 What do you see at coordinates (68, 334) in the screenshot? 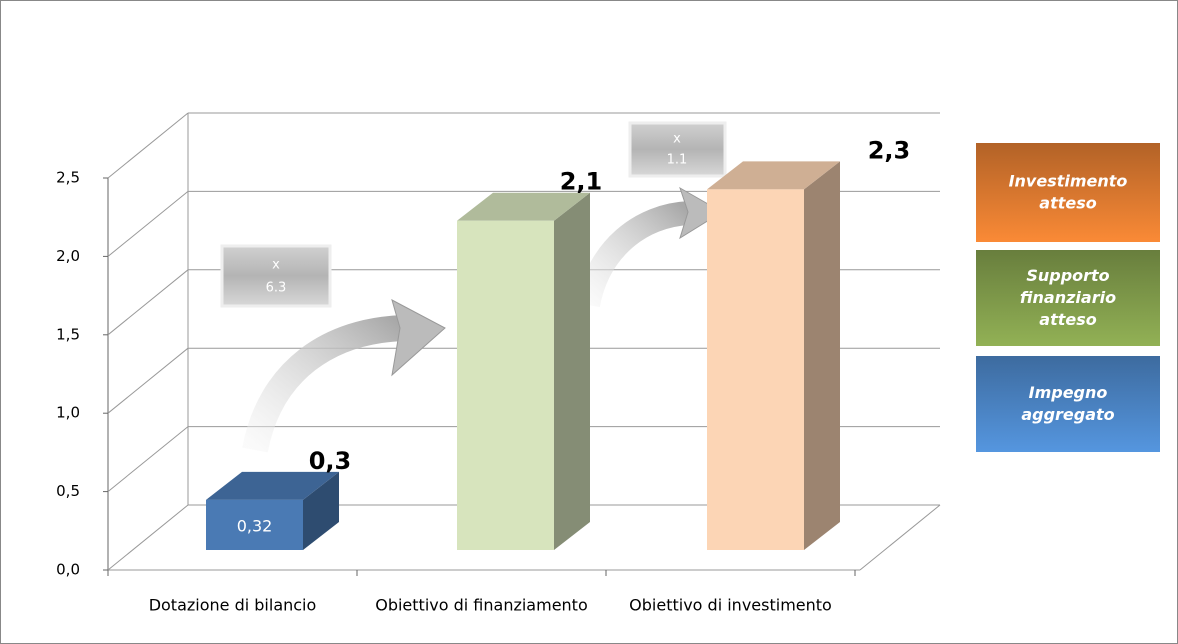
I see `y-tick-label: 1,5` at bounding box center [68, 334].